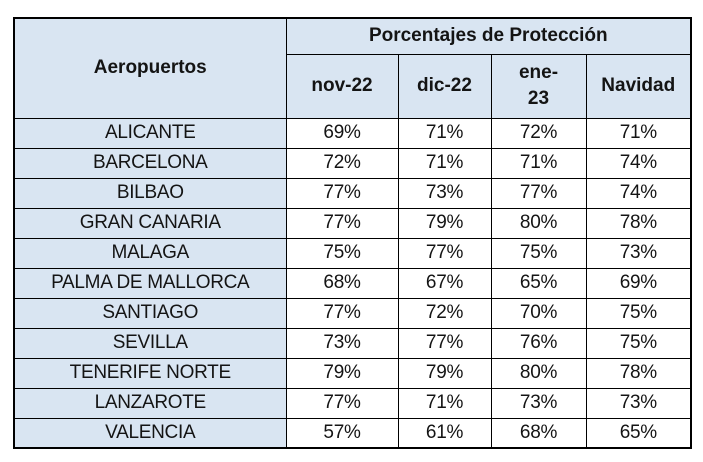  I want to click on table-row: SANTIAGO 77% 72% 70% 75%, so click(352, 313).